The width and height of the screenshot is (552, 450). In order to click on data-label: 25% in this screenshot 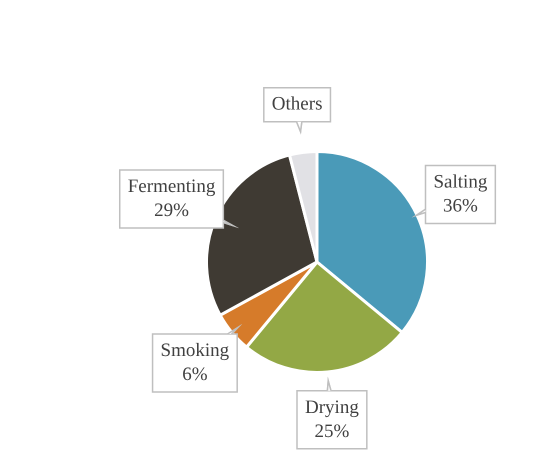, I will do `click(332, 431)`.